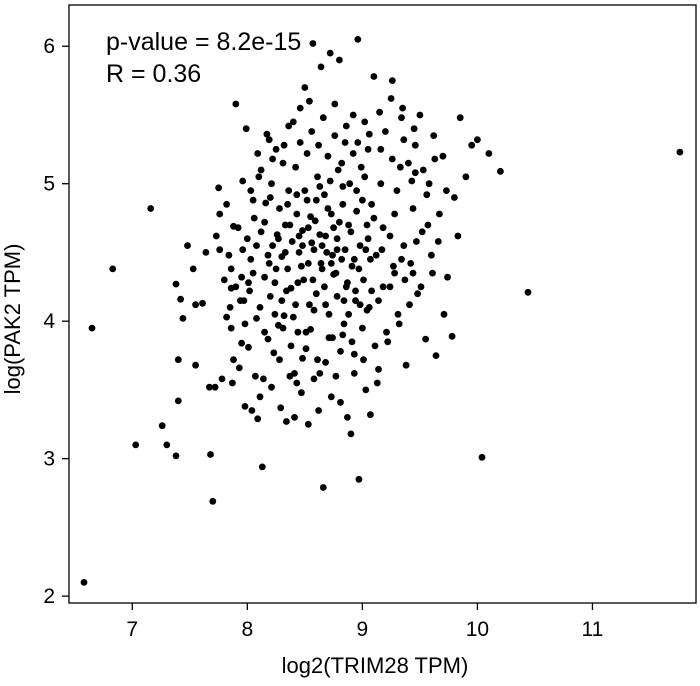  I want to click on x-axis: 7 8 9 10 11, so click(364, 622).